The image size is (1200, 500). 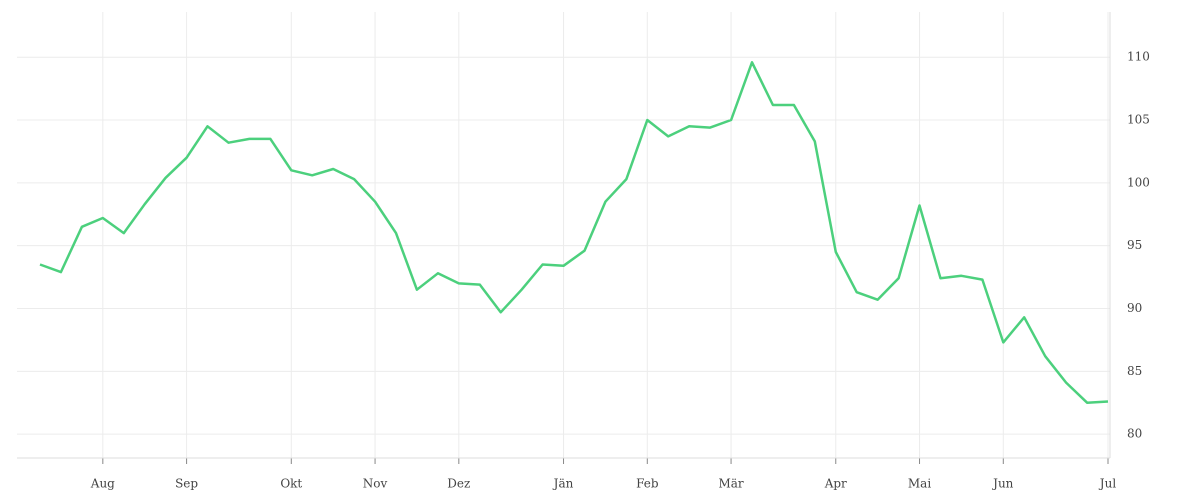 What do you see at coordinates (919, 484) in the screenshot?
I see `x-tick-label: Mai` at bounding box center [919, 484].